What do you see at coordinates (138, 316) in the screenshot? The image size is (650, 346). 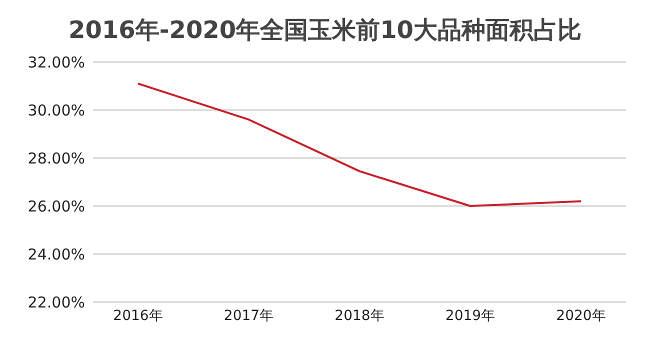 I see `x-tick-label: 2016年` at bounding box center [138, 316].